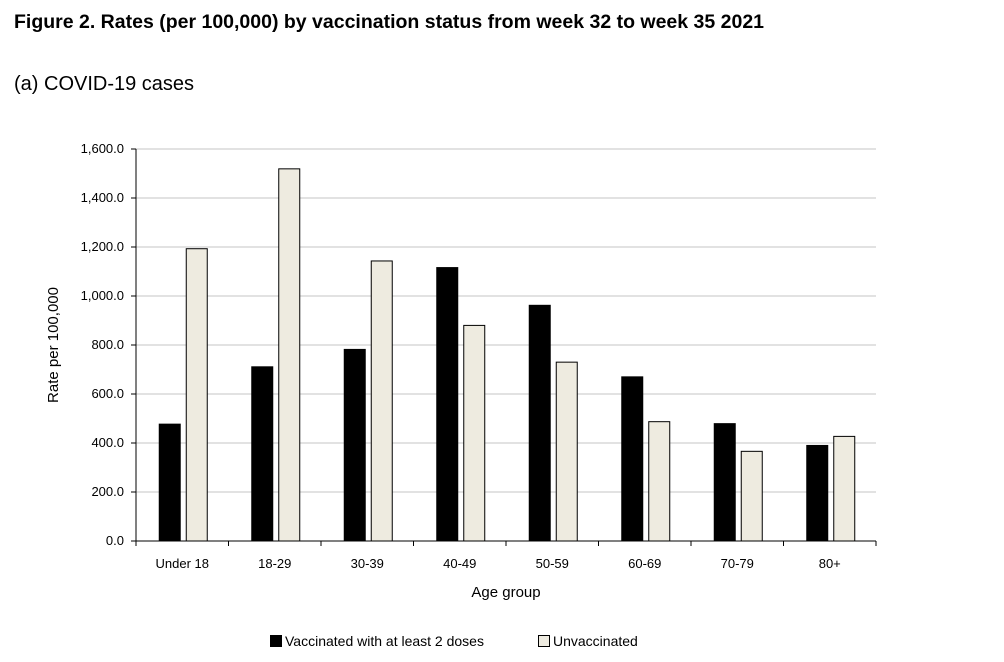  Describe the element at coordinates (552, 563) in the screenshot. I see `x-tick-label: 50-59` at that location.